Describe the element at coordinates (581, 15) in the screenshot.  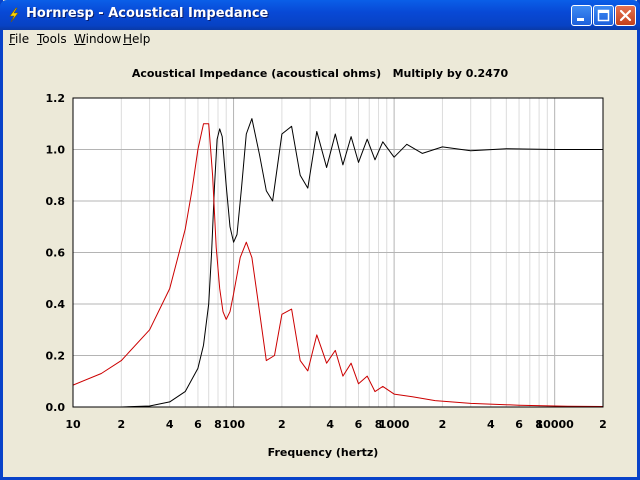
I see `minimize-button` at that location.